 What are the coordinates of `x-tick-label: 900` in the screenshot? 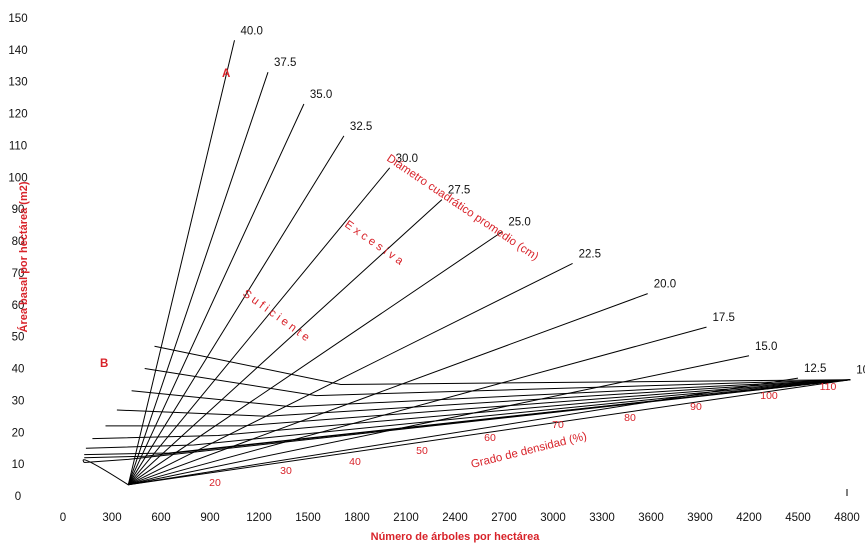 It's located at (209, 518).